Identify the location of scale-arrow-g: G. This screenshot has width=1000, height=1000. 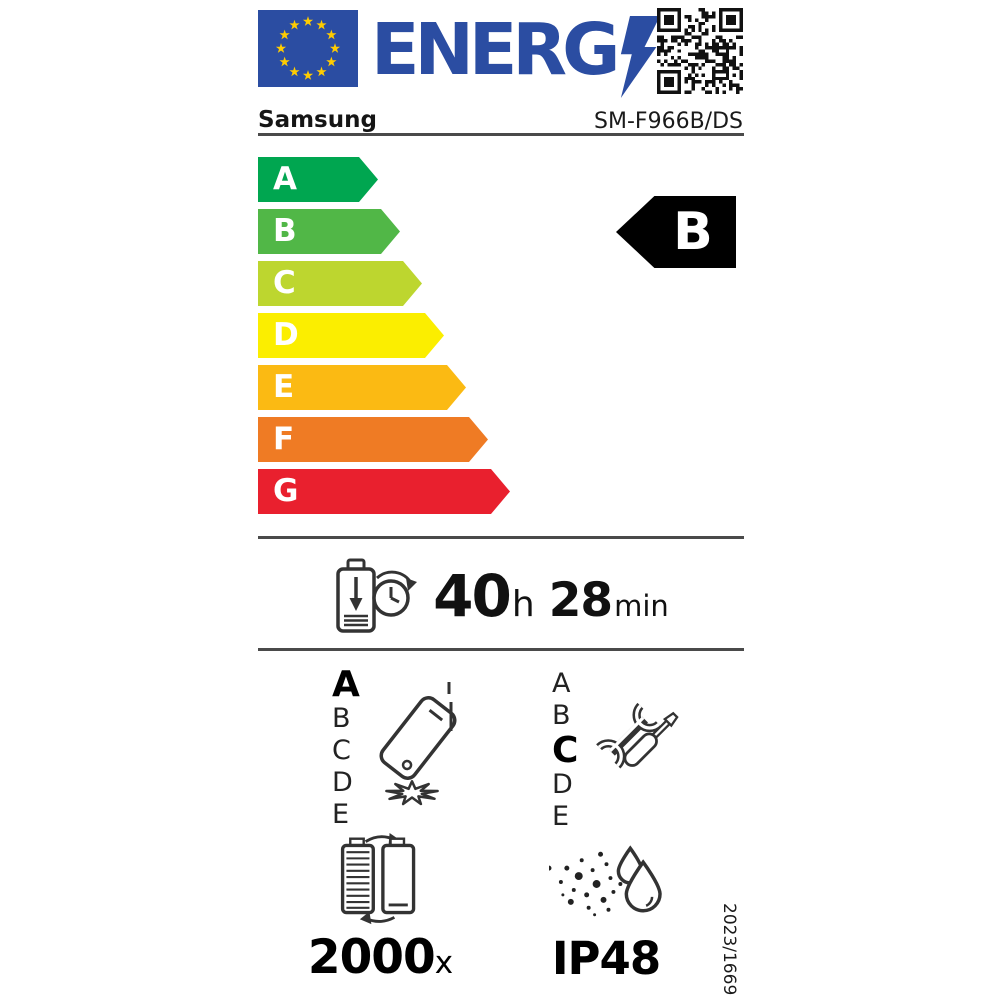
(384, 491).